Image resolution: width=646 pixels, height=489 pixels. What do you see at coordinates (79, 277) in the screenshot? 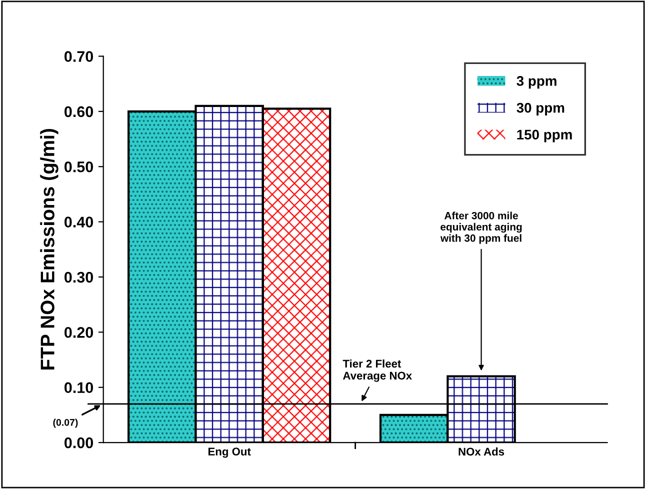
I see `y-tick-label: 0.30` at bounding box center [79, 277].